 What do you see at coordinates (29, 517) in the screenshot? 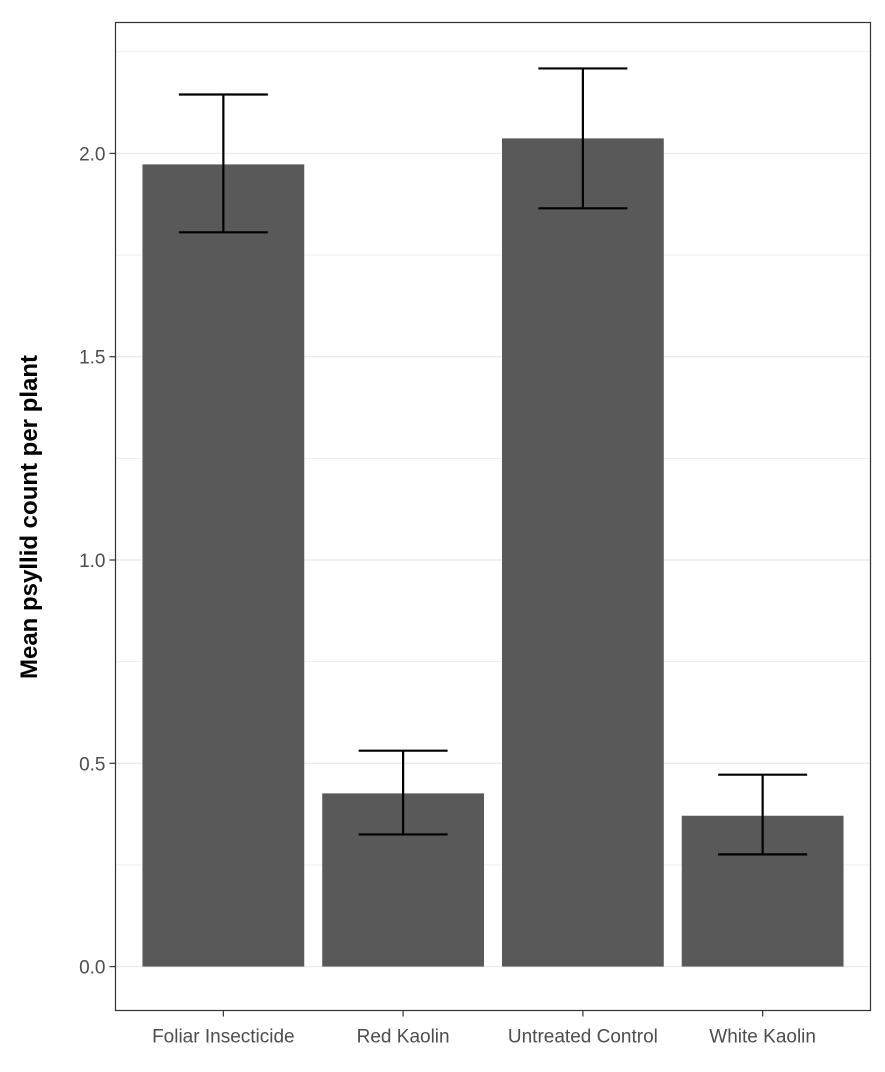
I see `y-axis-label: Mean psyllid count per plant` at bounding box center [29, 517].